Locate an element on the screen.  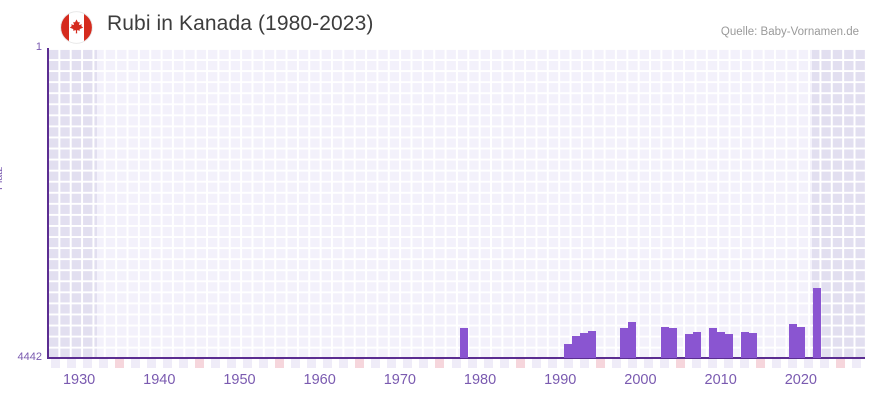
x-tick-label: 1990 is located at coordinates (560, 380).